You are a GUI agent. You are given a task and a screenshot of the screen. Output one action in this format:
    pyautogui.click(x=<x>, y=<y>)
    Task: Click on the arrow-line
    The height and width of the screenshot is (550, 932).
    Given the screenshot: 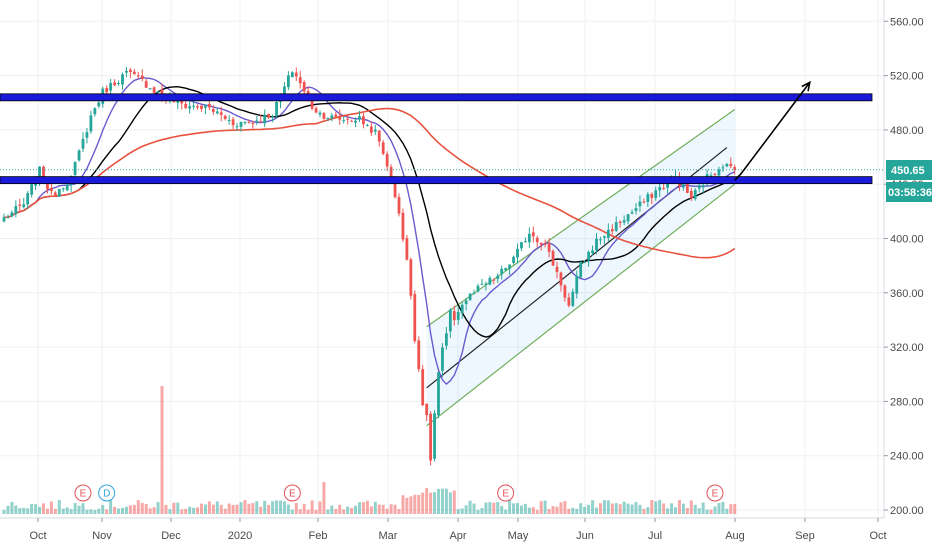 What is the action you would take?
    pyautogui.click(x=772, y=131)
    